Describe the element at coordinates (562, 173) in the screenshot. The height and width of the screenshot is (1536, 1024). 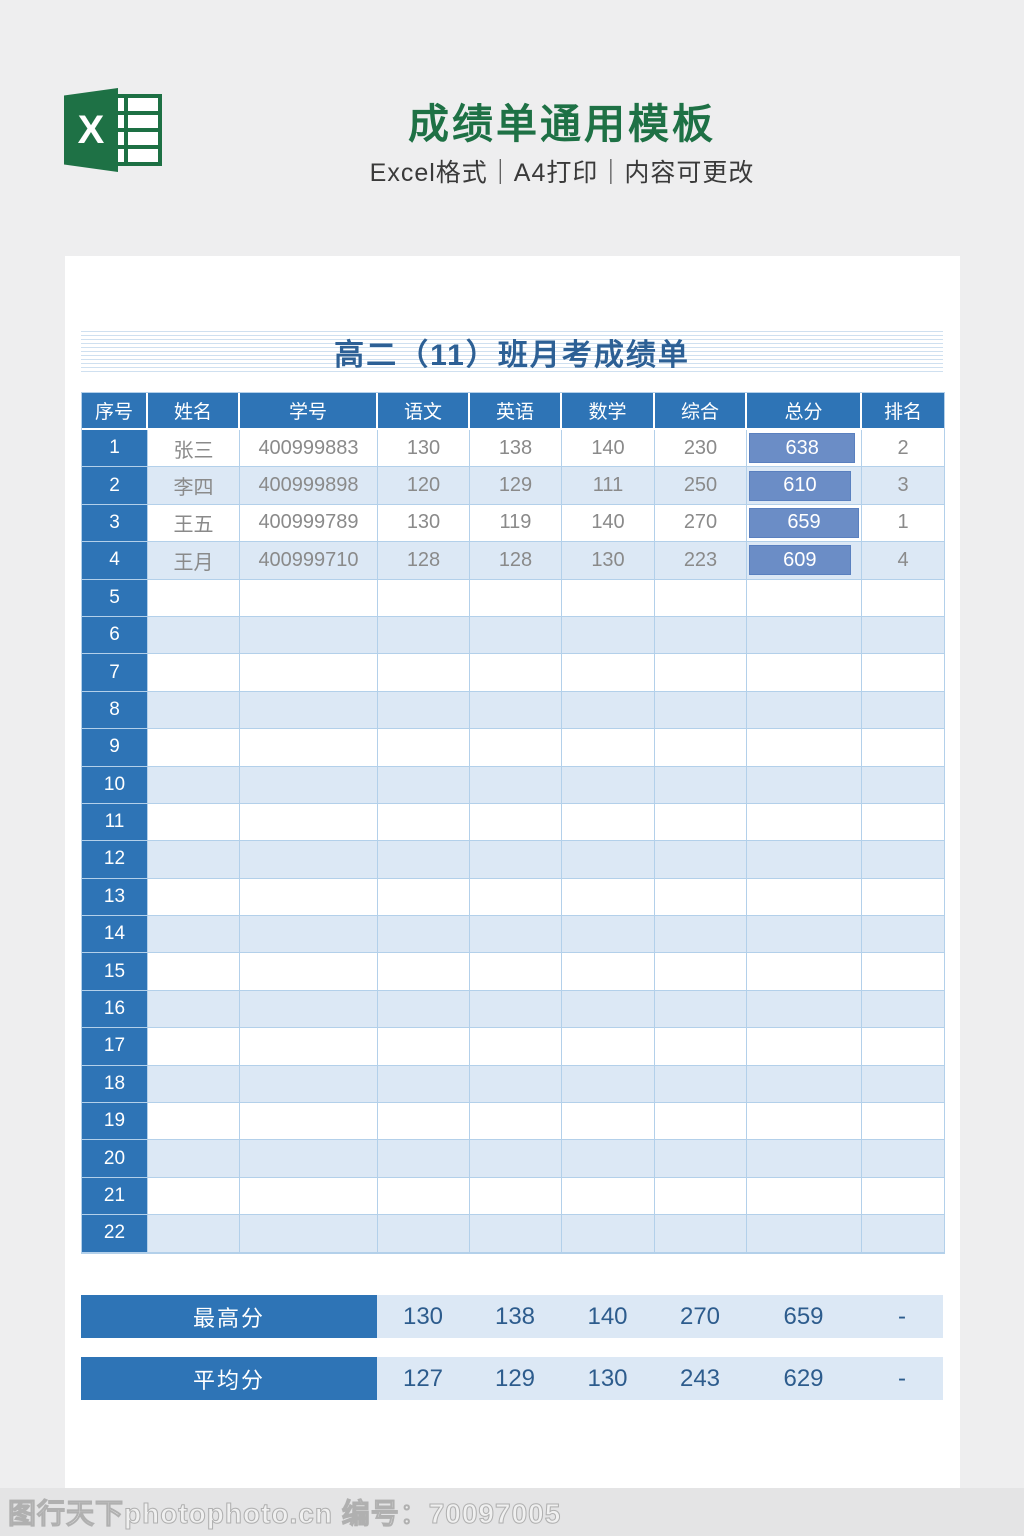
I see `page-subtitle: Excel格式｜A4打印｜内容可更改` at that location.